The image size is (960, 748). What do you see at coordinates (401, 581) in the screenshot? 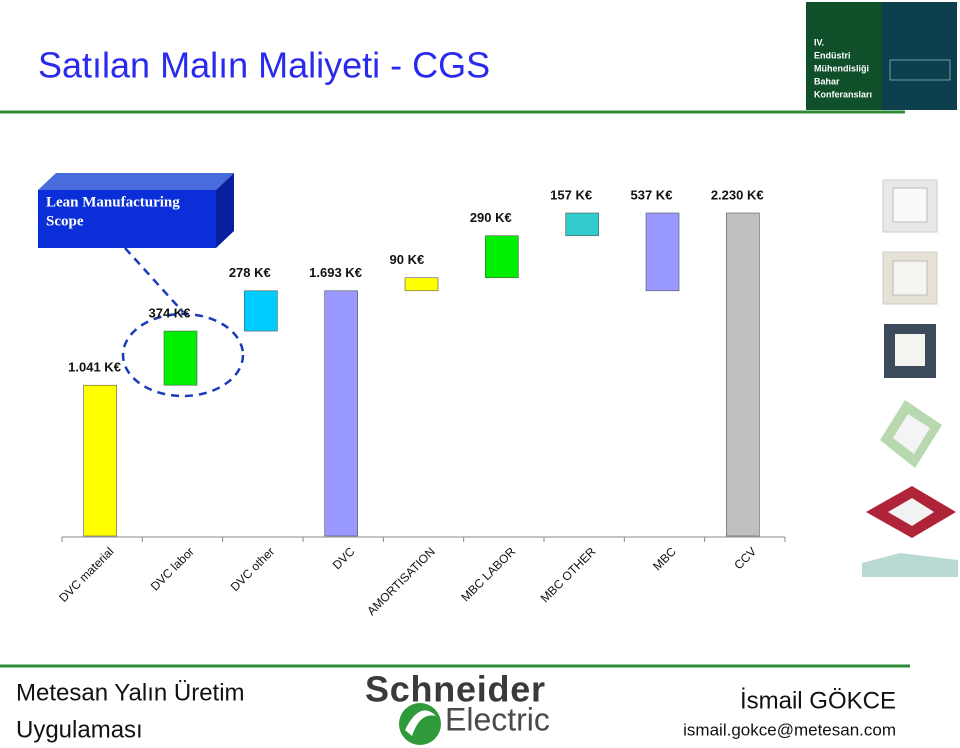
I see `x-tick-label: AMORTISATION` at bounding box center [401, 581].